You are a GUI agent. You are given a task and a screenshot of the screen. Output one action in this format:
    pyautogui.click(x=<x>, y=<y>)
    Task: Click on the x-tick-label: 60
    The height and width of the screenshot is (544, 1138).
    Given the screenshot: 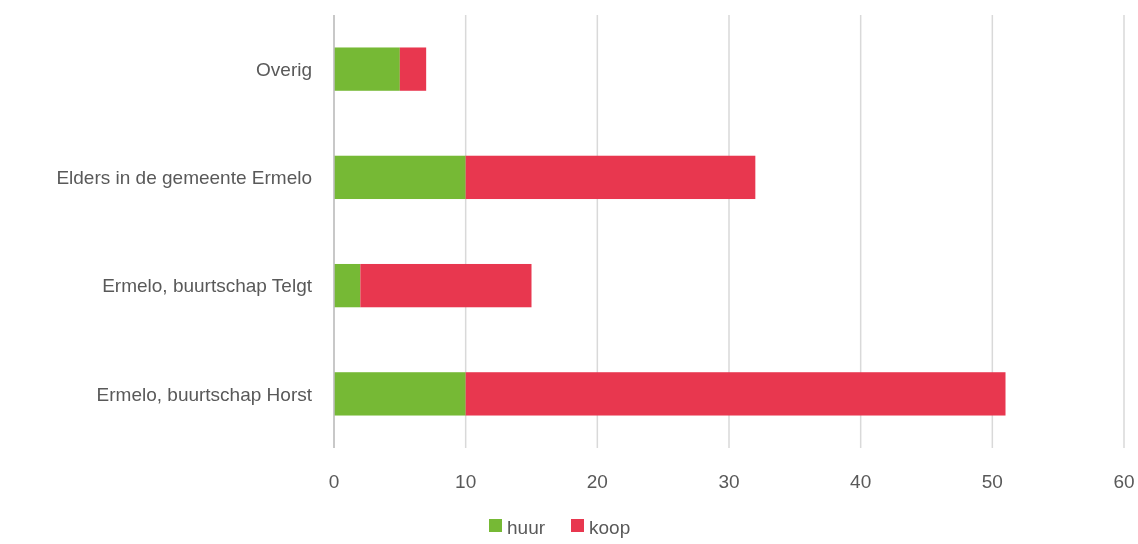 What is the action you would take?
    pyautogui.click(x=1124, y=481)
    